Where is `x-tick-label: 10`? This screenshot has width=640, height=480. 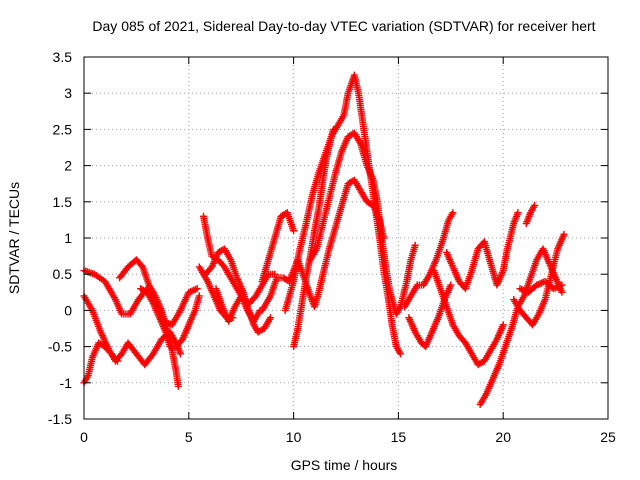 x-tick-label: 10 is located at coordinates (294, 437).